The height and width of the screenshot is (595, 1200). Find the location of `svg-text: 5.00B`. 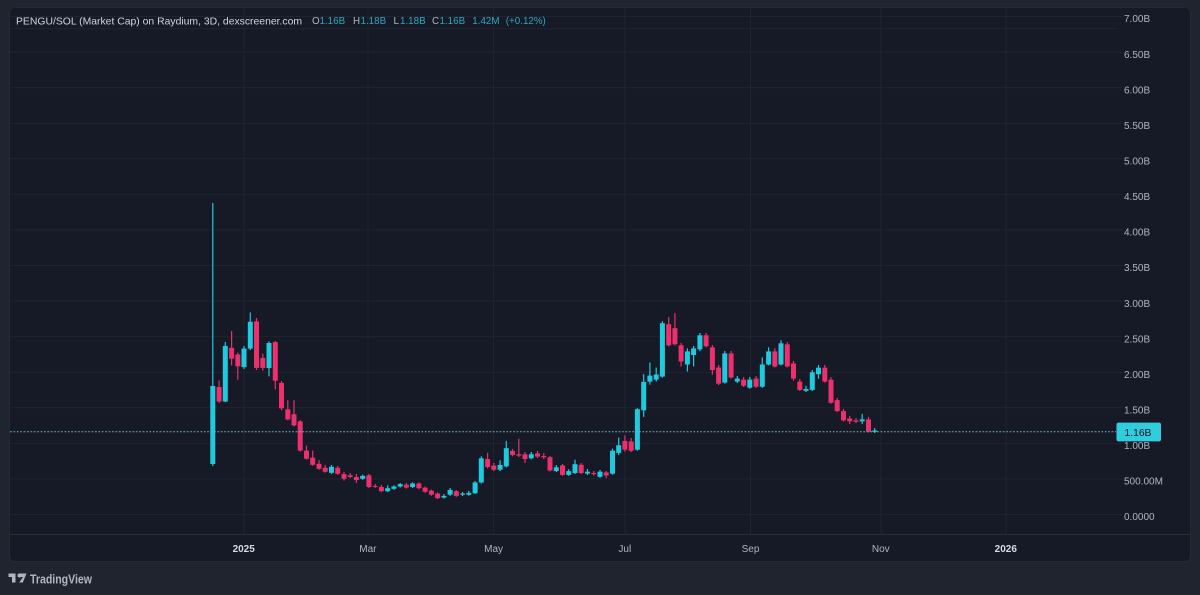

svg-text: 5.00B is located at coordinates (1137, 162).